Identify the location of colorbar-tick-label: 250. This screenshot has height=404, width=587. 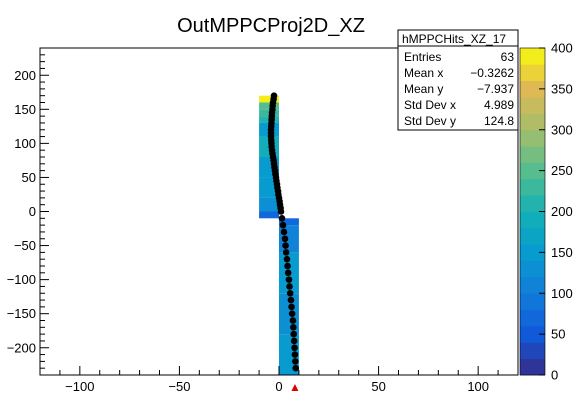
(562, 170).